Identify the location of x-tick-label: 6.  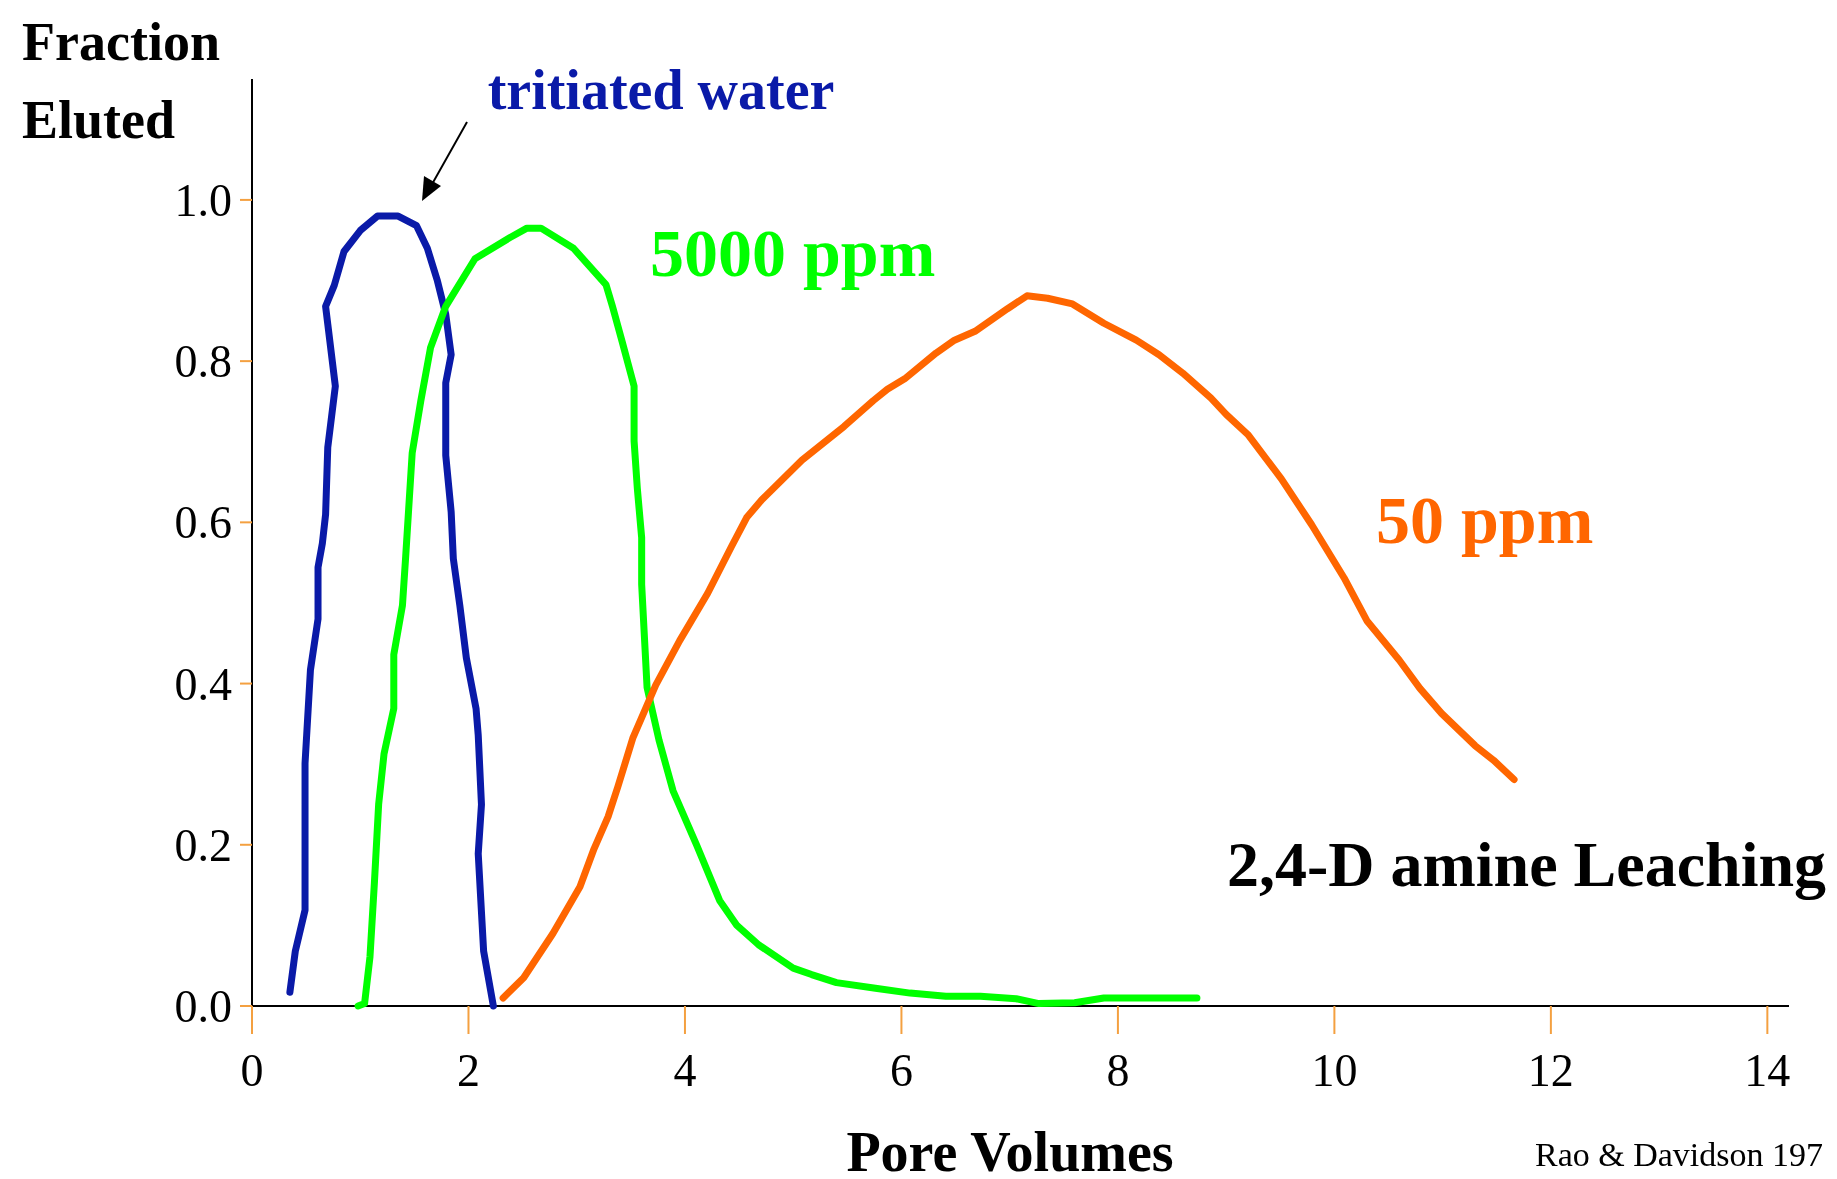
(901, 1070).